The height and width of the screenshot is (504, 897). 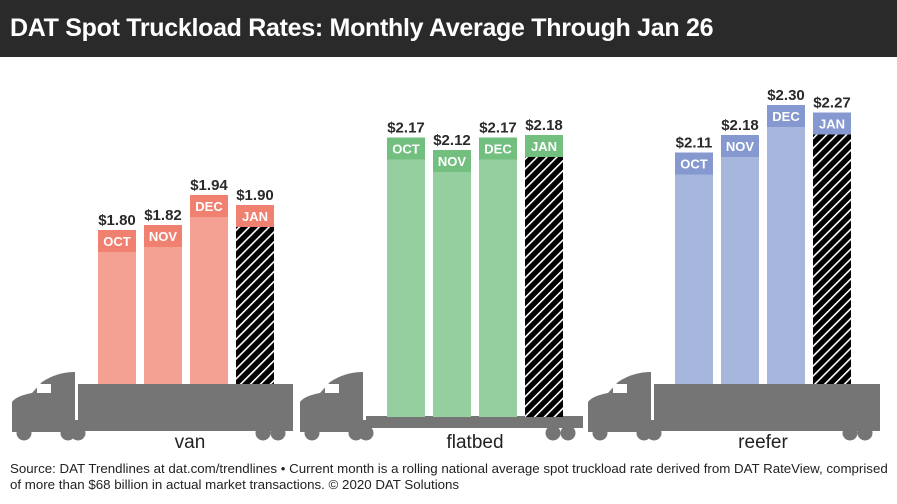 What do you see at coordinates (152, 406) in the screenshot?
I see `van-truck-icon` at bounding box center [152, 406].